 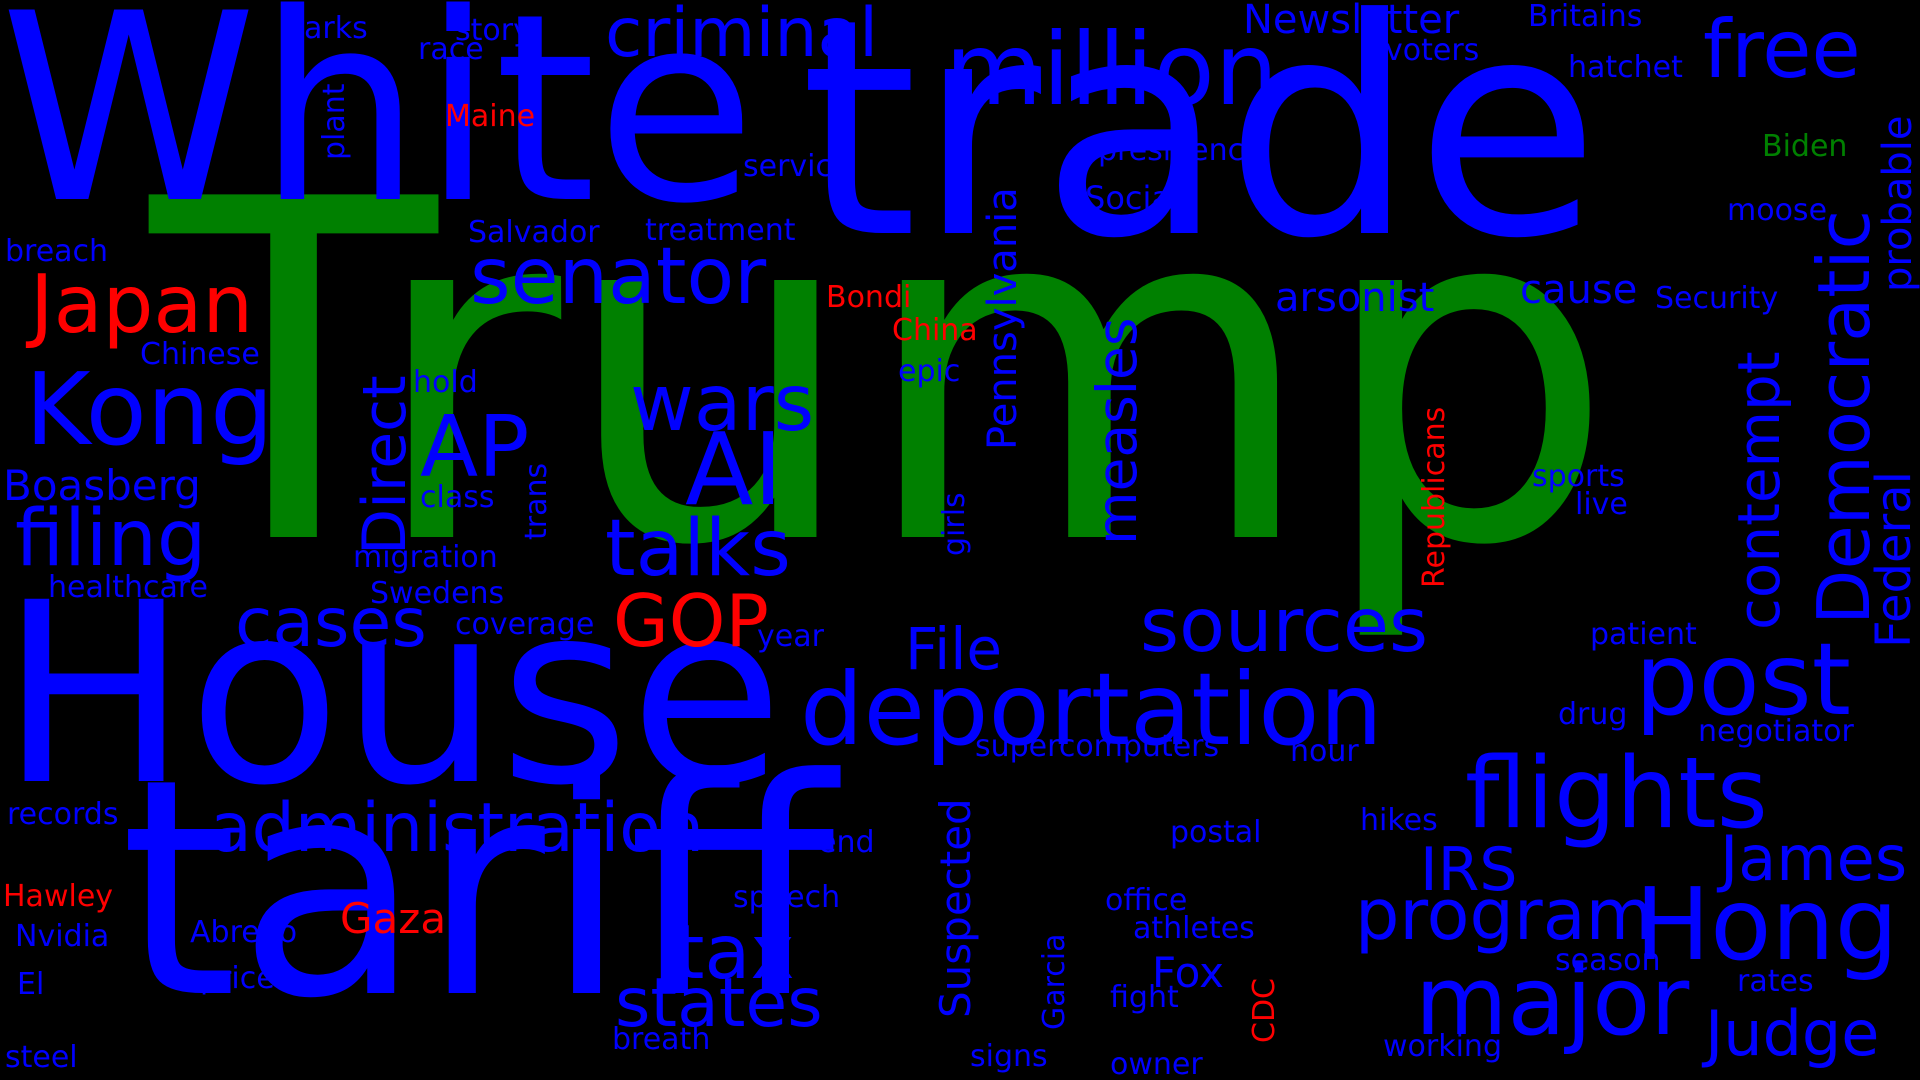 I want to click on word-voters: voters, so click(x=1432, y=50).